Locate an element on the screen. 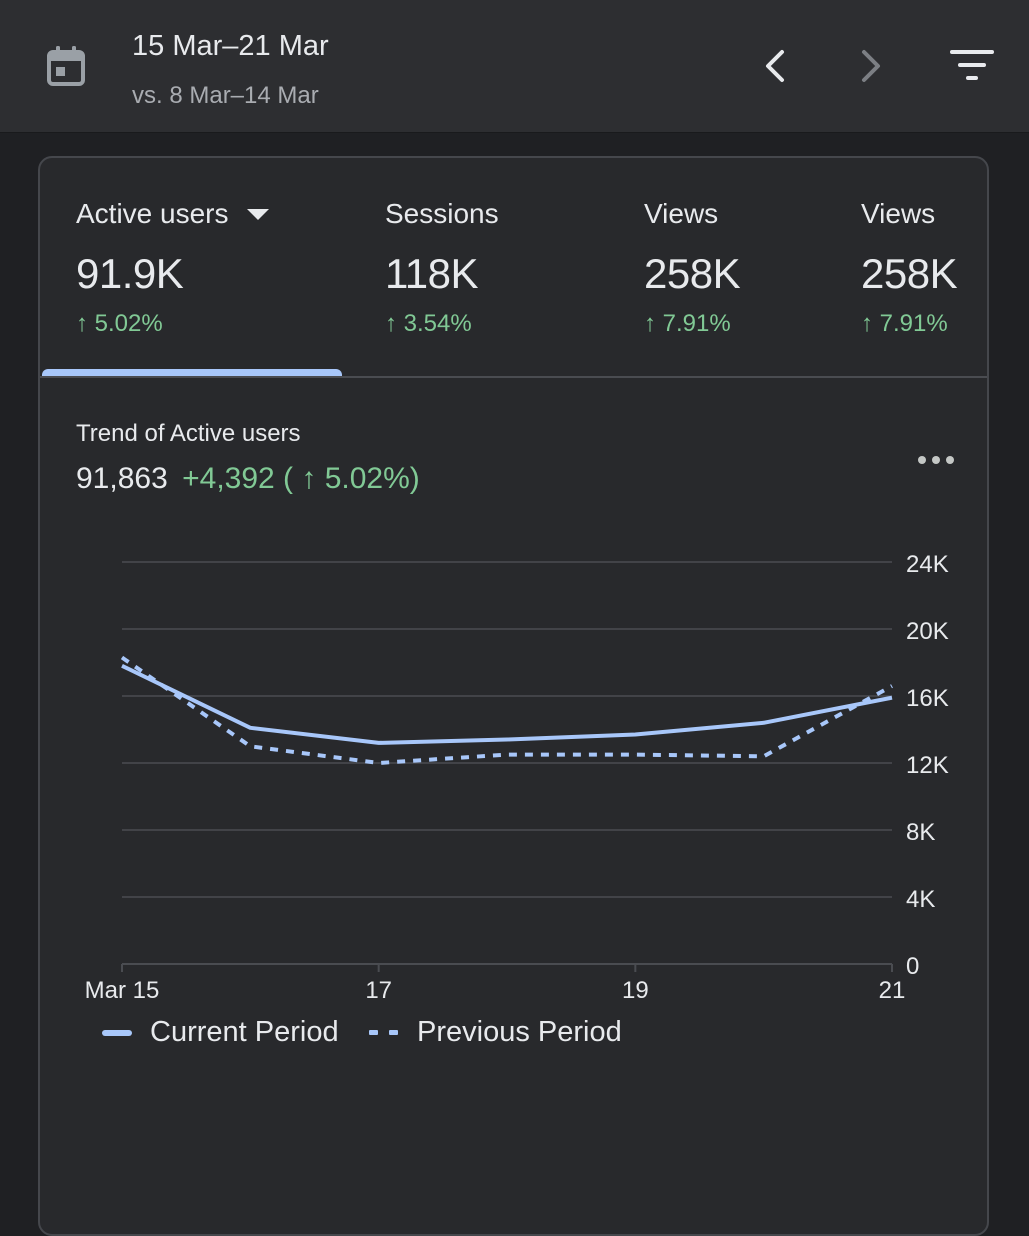 The height and width of the screenshot is (1236, 1029). filter-icon is located at coordinates (972, 66).